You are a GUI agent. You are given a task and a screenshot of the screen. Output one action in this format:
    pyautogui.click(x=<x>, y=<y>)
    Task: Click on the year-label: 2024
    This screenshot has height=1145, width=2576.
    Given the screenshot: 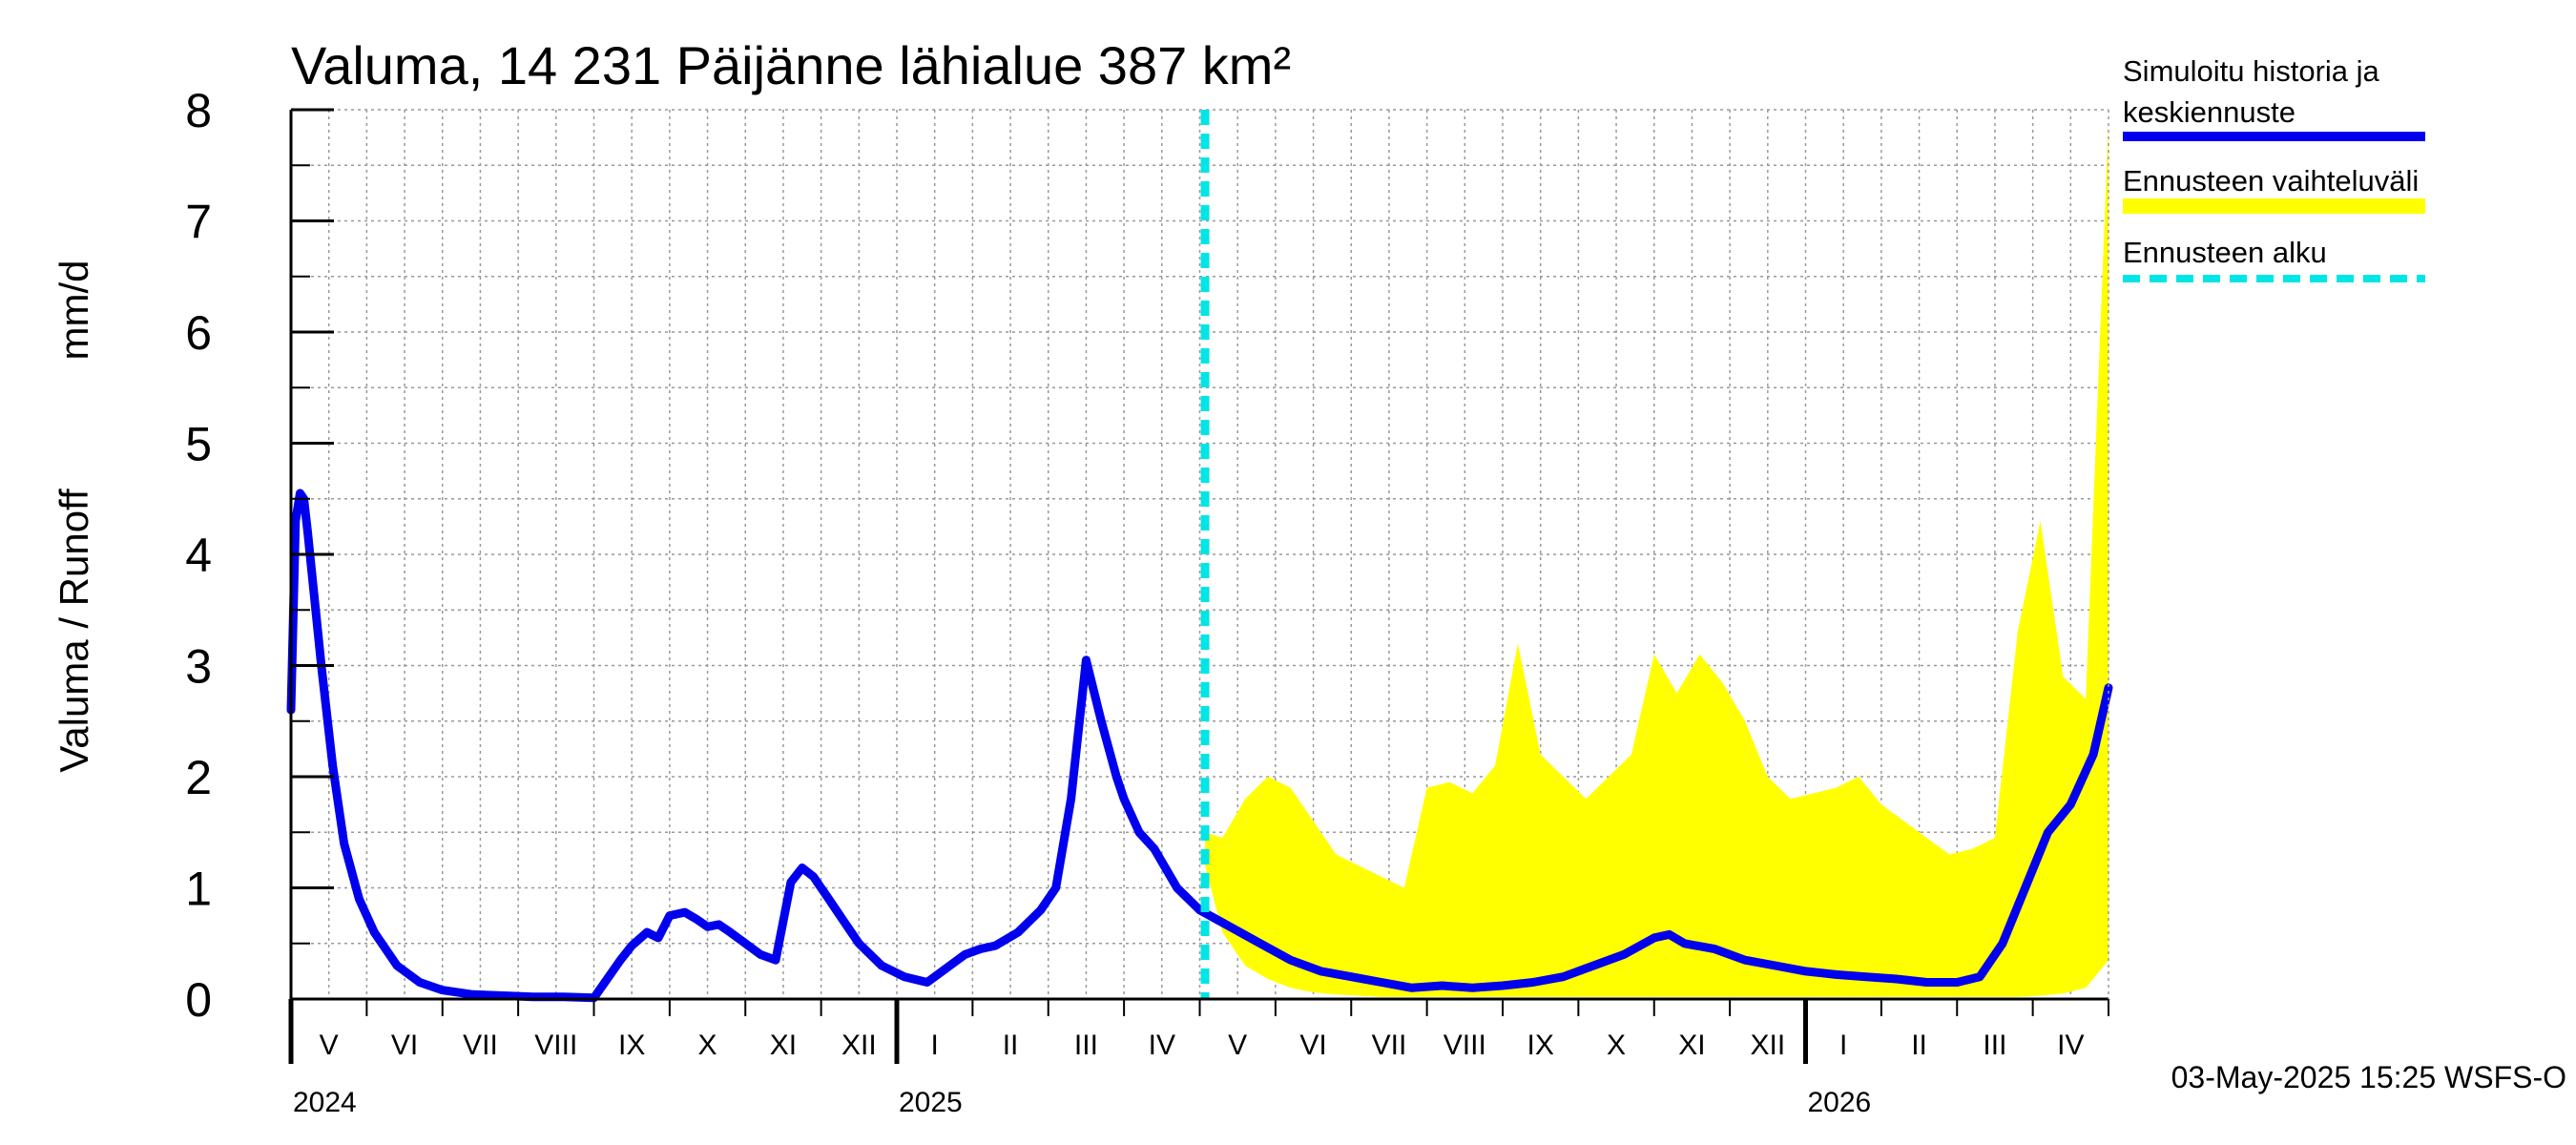 What is the action you would take?
    pyautogui.click(x=325, y=1103)
    